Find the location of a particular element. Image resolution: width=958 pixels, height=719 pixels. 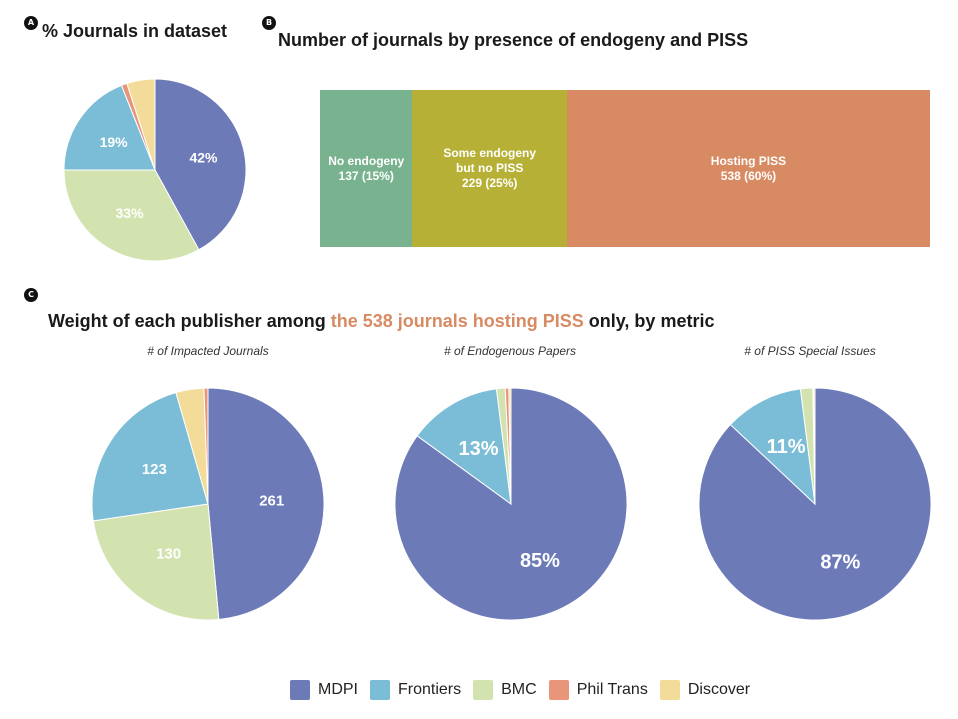

pie-label-frontiers: 123 is located at coordinates (154, 469).